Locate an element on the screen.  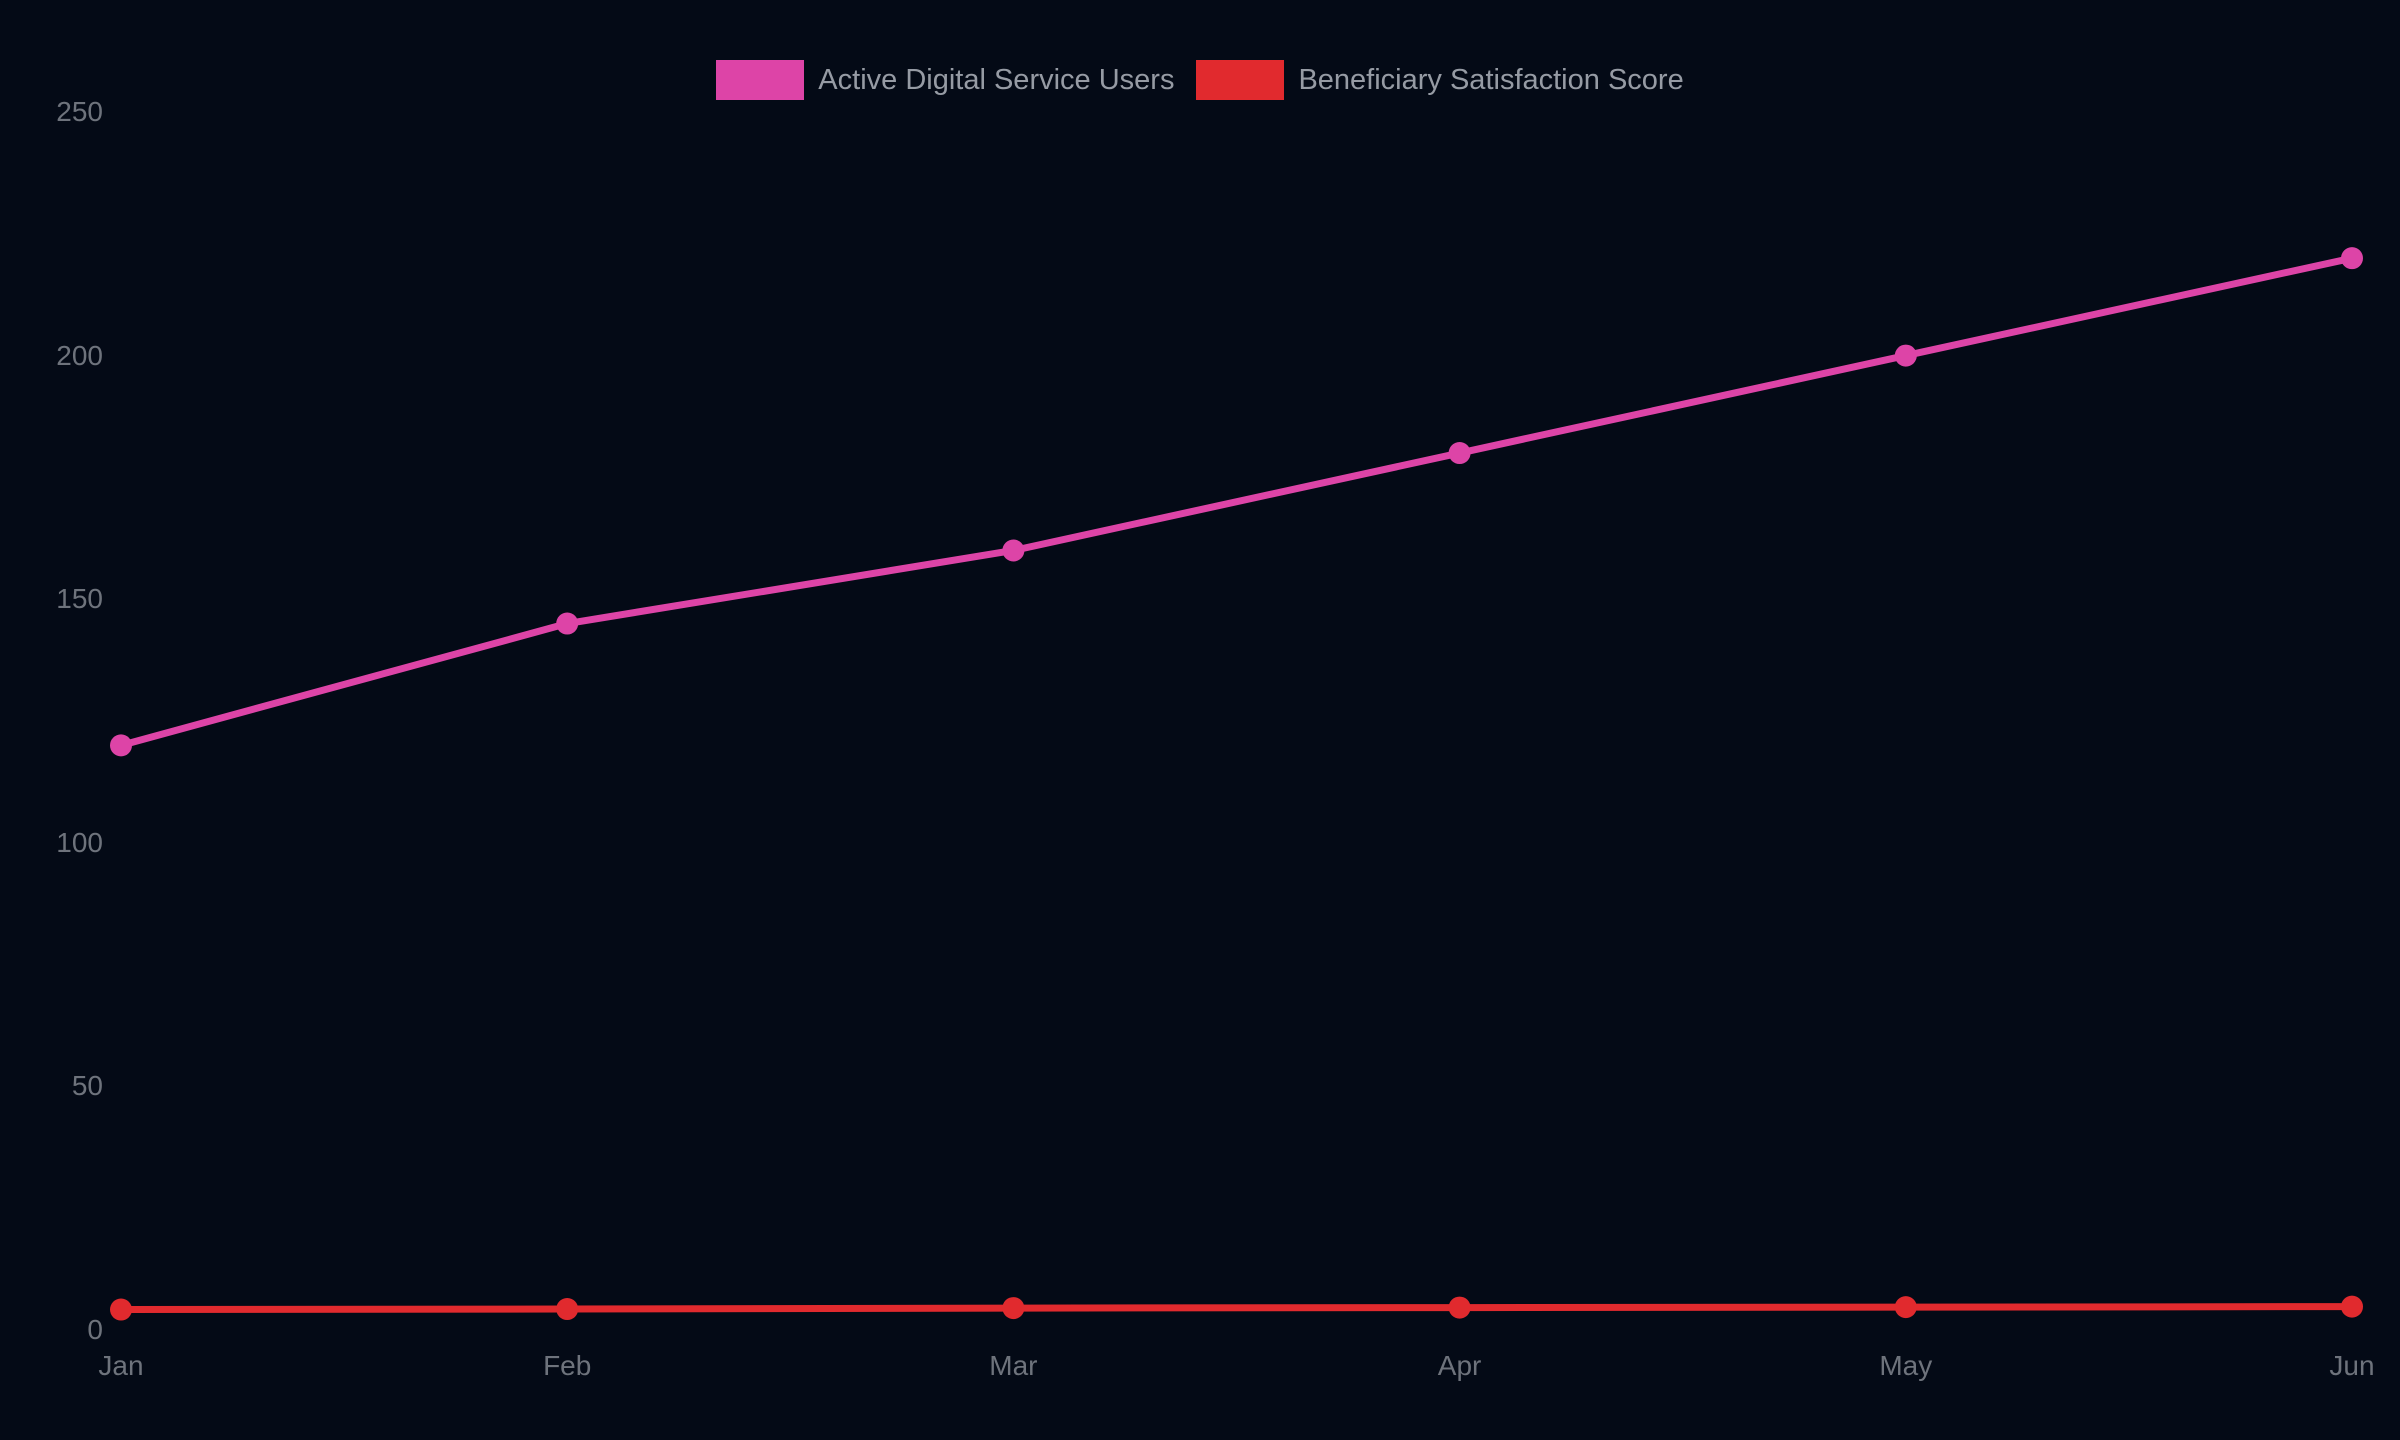
data-point-beneficiary-satisfaction-score-jun is located at coordinates (2352, 1306).